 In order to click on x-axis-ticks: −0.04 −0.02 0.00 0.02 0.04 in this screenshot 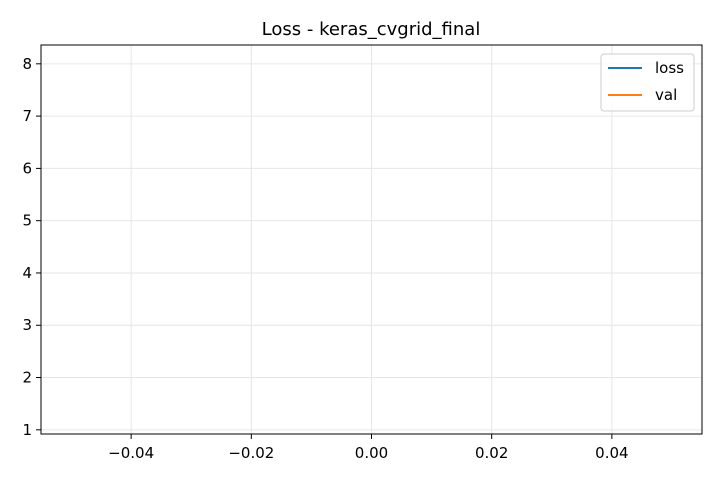, I will do `click(368, 448)`.